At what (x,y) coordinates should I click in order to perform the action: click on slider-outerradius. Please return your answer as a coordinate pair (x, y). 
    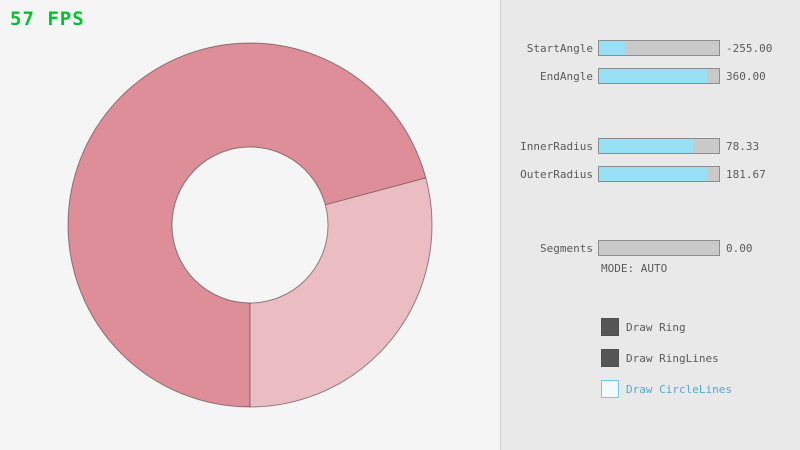
    Looking at the image, I should click on (659, 174).